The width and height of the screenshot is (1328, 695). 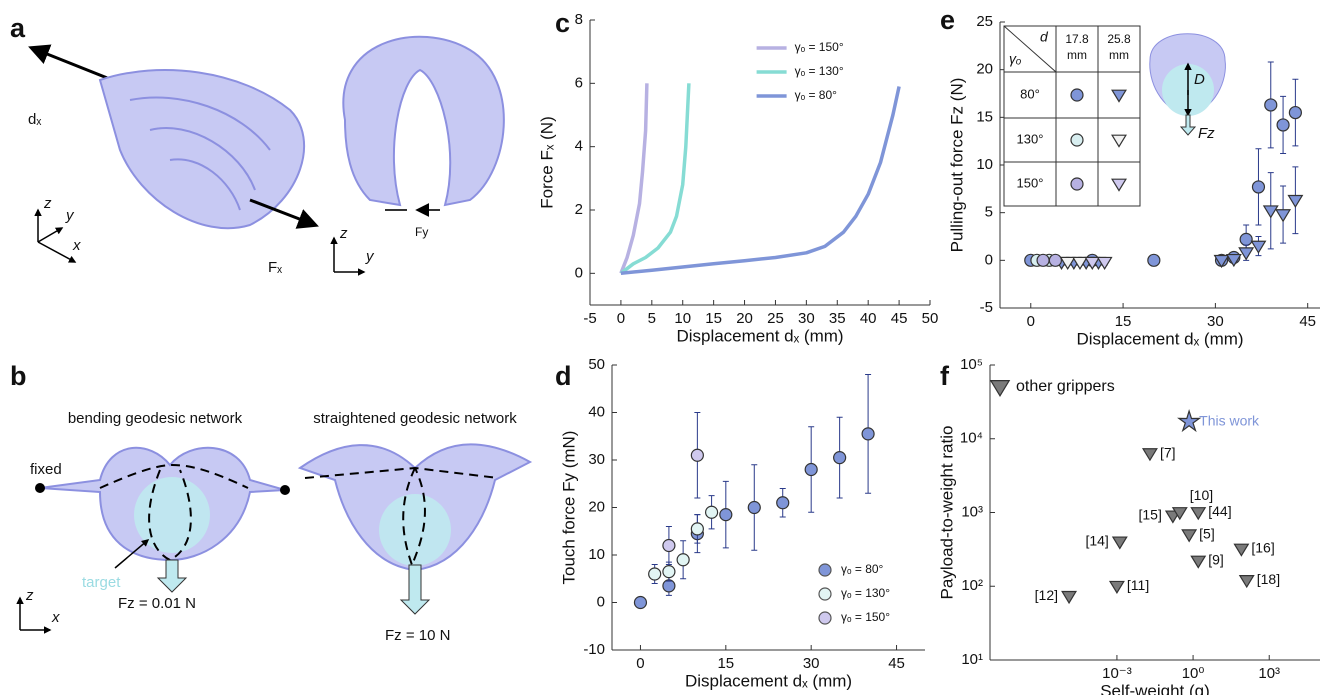 I want to click on inset-sketch, so click(x=1187, y=84).